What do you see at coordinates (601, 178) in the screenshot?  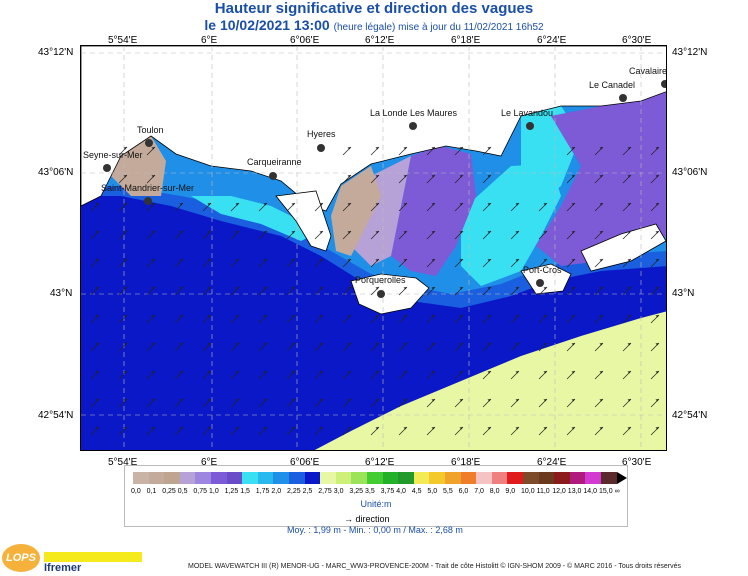 I see `purple-zone-east` at bounding box center [601, 178].